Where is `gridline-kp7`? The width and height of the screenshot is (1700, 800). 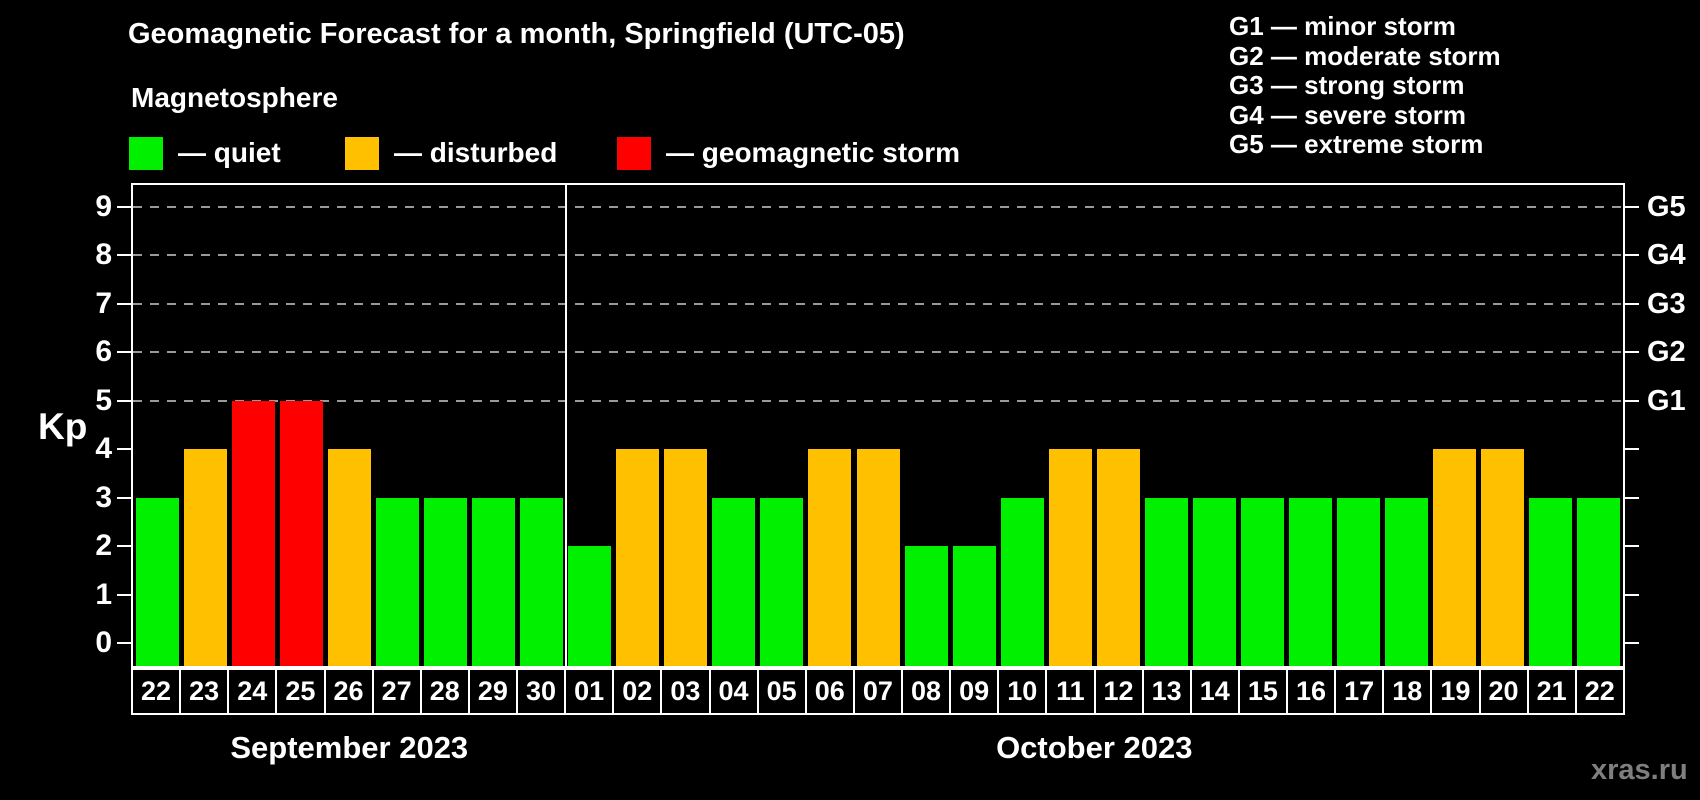 gridline-kp7 is located at coordinates (878, 303).